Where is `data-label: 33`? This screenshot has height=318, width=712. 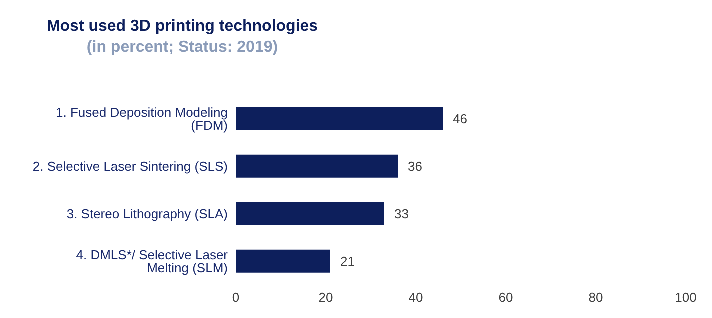
data-label: 33 is located at coordinates (401, 214).